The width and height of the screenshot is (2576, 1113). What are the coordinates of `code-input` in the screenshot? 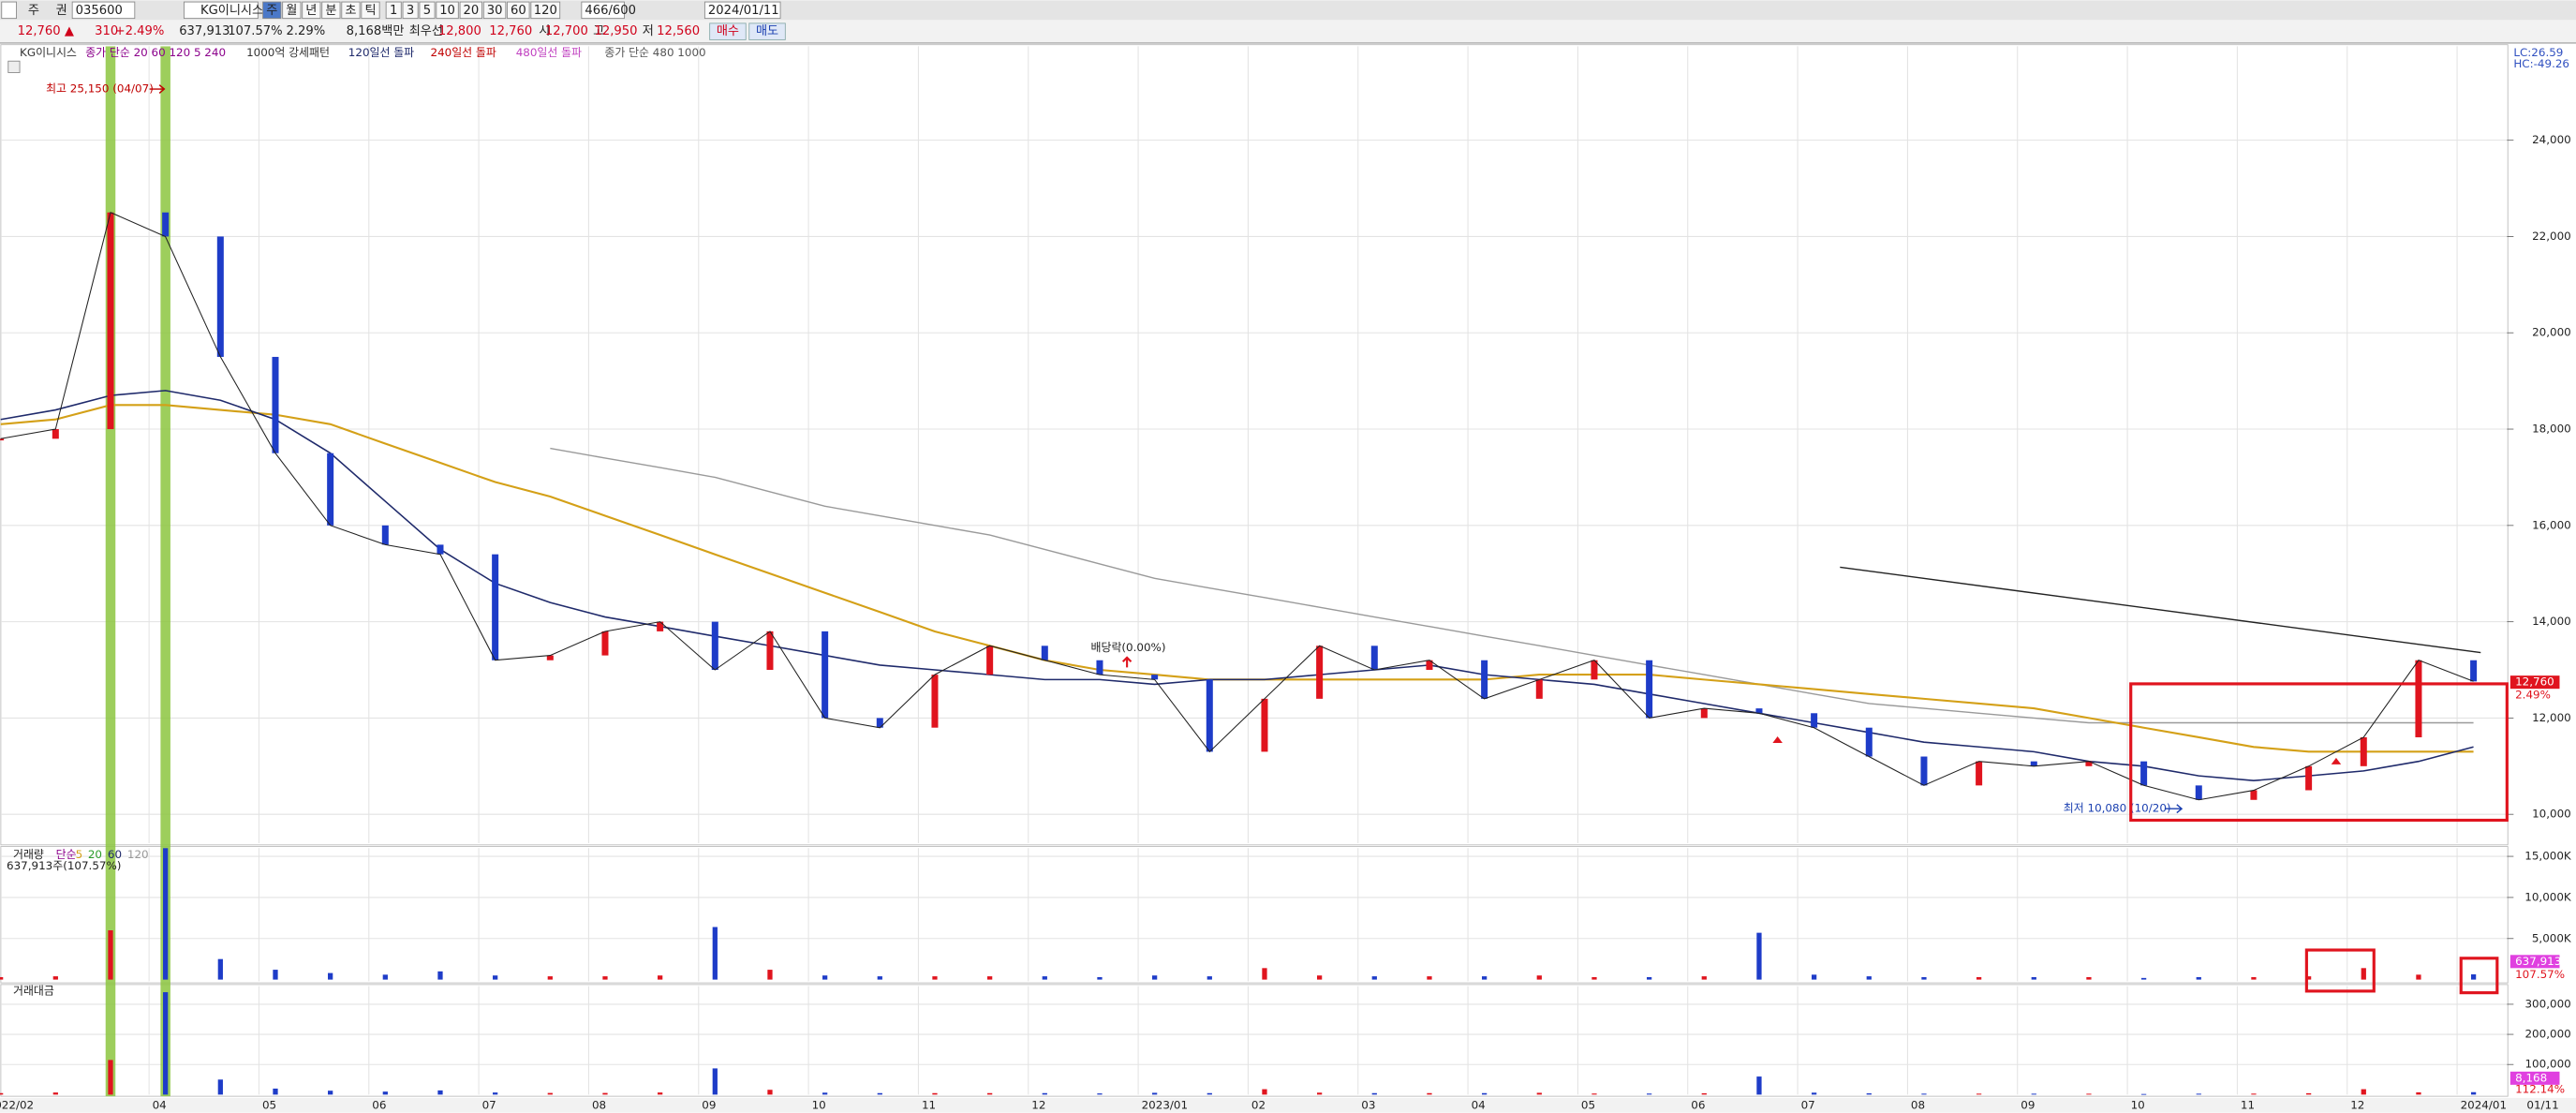 It's located at (103, 10).